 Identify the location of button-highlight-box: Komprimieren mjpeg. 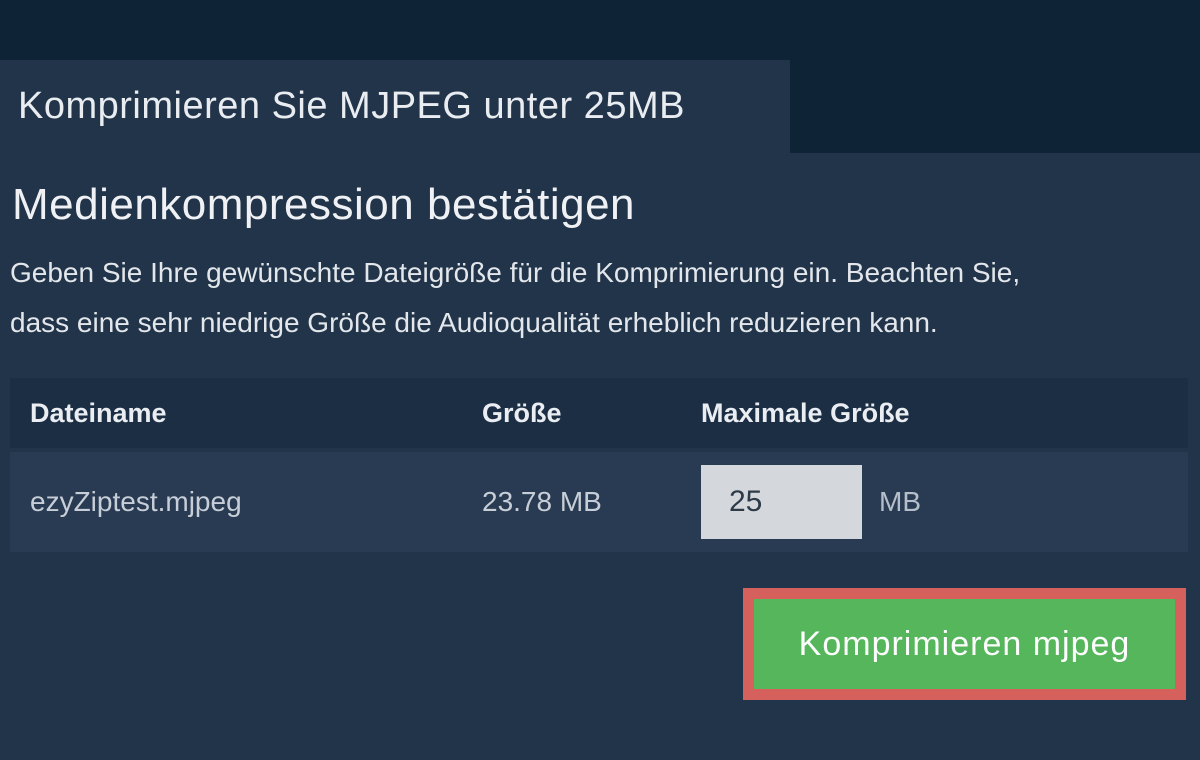
(964, 644).